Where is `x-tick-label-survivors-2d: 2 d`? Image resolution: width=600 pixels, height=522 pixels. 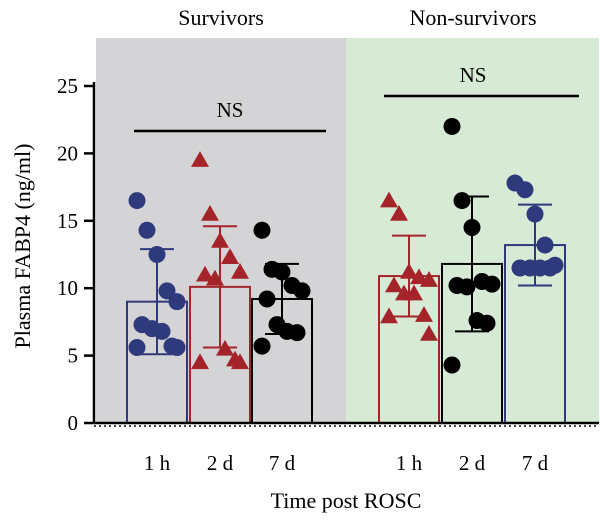
x-tick-label-survivors-2d: 2 d is located at coordinates (220, 463).